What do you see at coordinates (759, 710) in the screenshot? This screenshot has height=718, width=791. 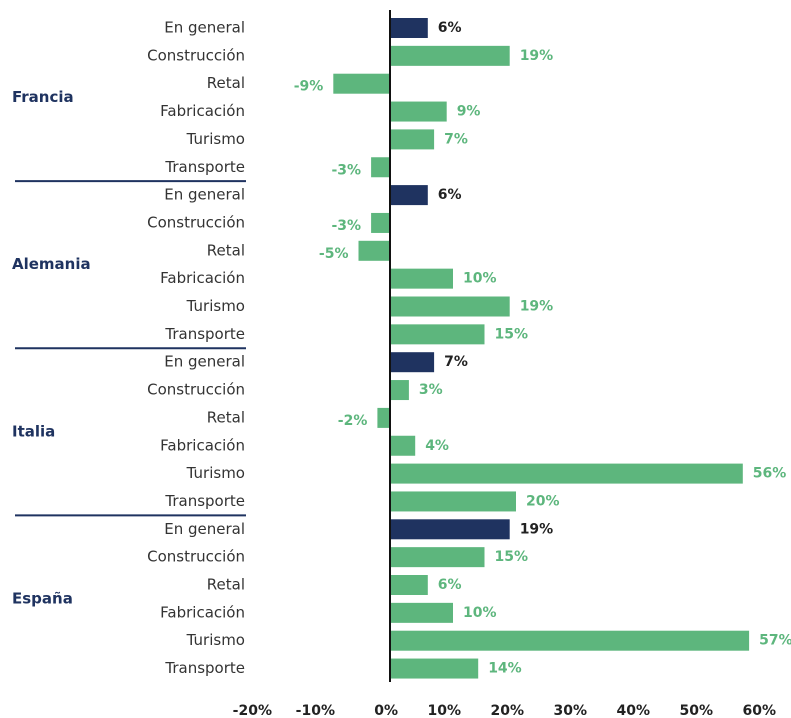 I see `x-tick-label: 60%` at bounding box center [759, 710].